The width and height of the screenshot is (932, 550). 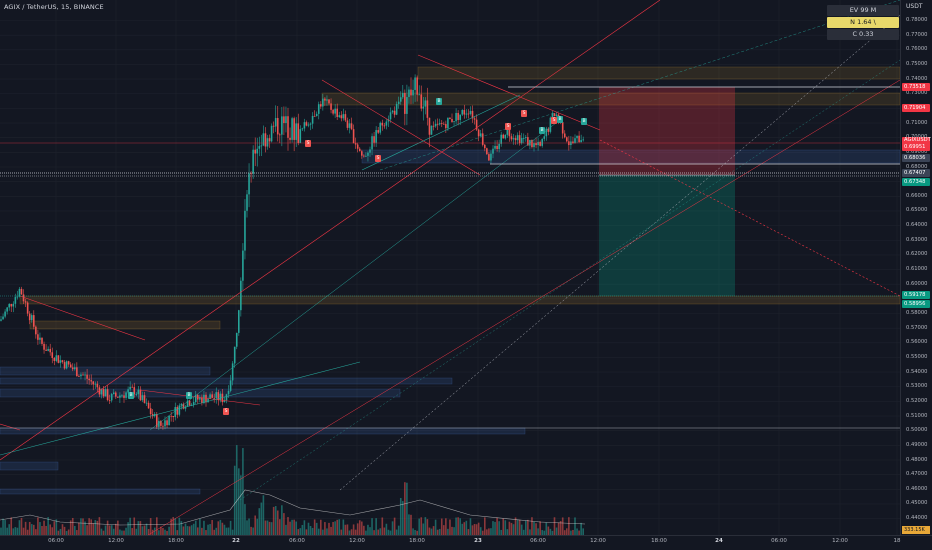 What do you see at coordinates (917, 49) in the screenshot?
I see `price-tick-label: 0.76000` at bounding box center [917, 49].